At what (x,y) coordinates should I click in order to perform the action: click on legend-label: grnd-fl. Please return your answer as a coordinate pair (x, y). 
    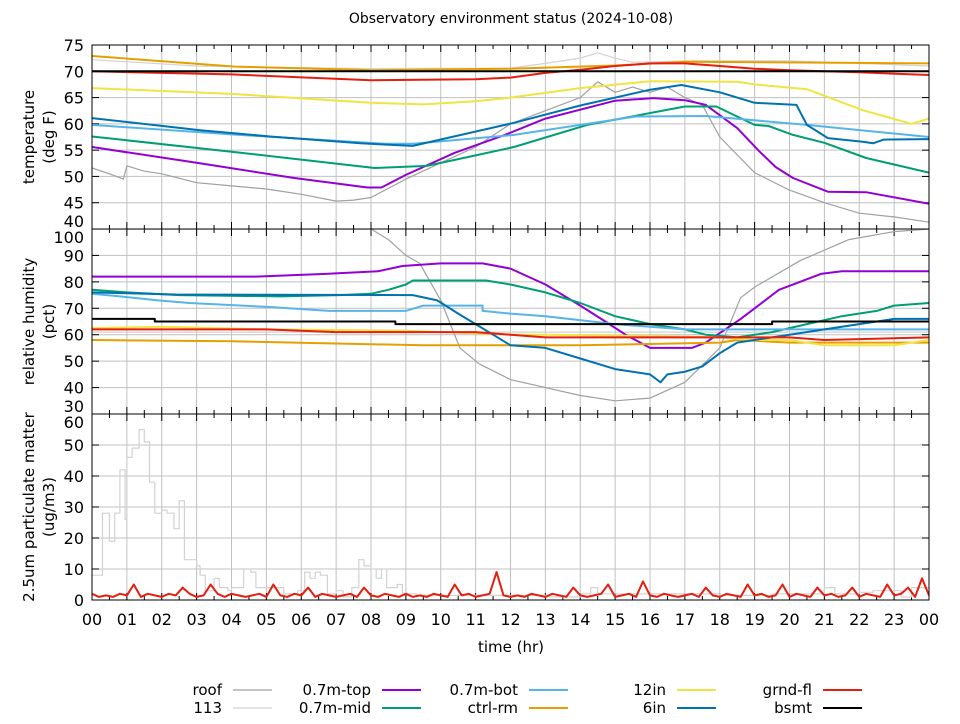
    Looking at the image, I should click on (787, 690).